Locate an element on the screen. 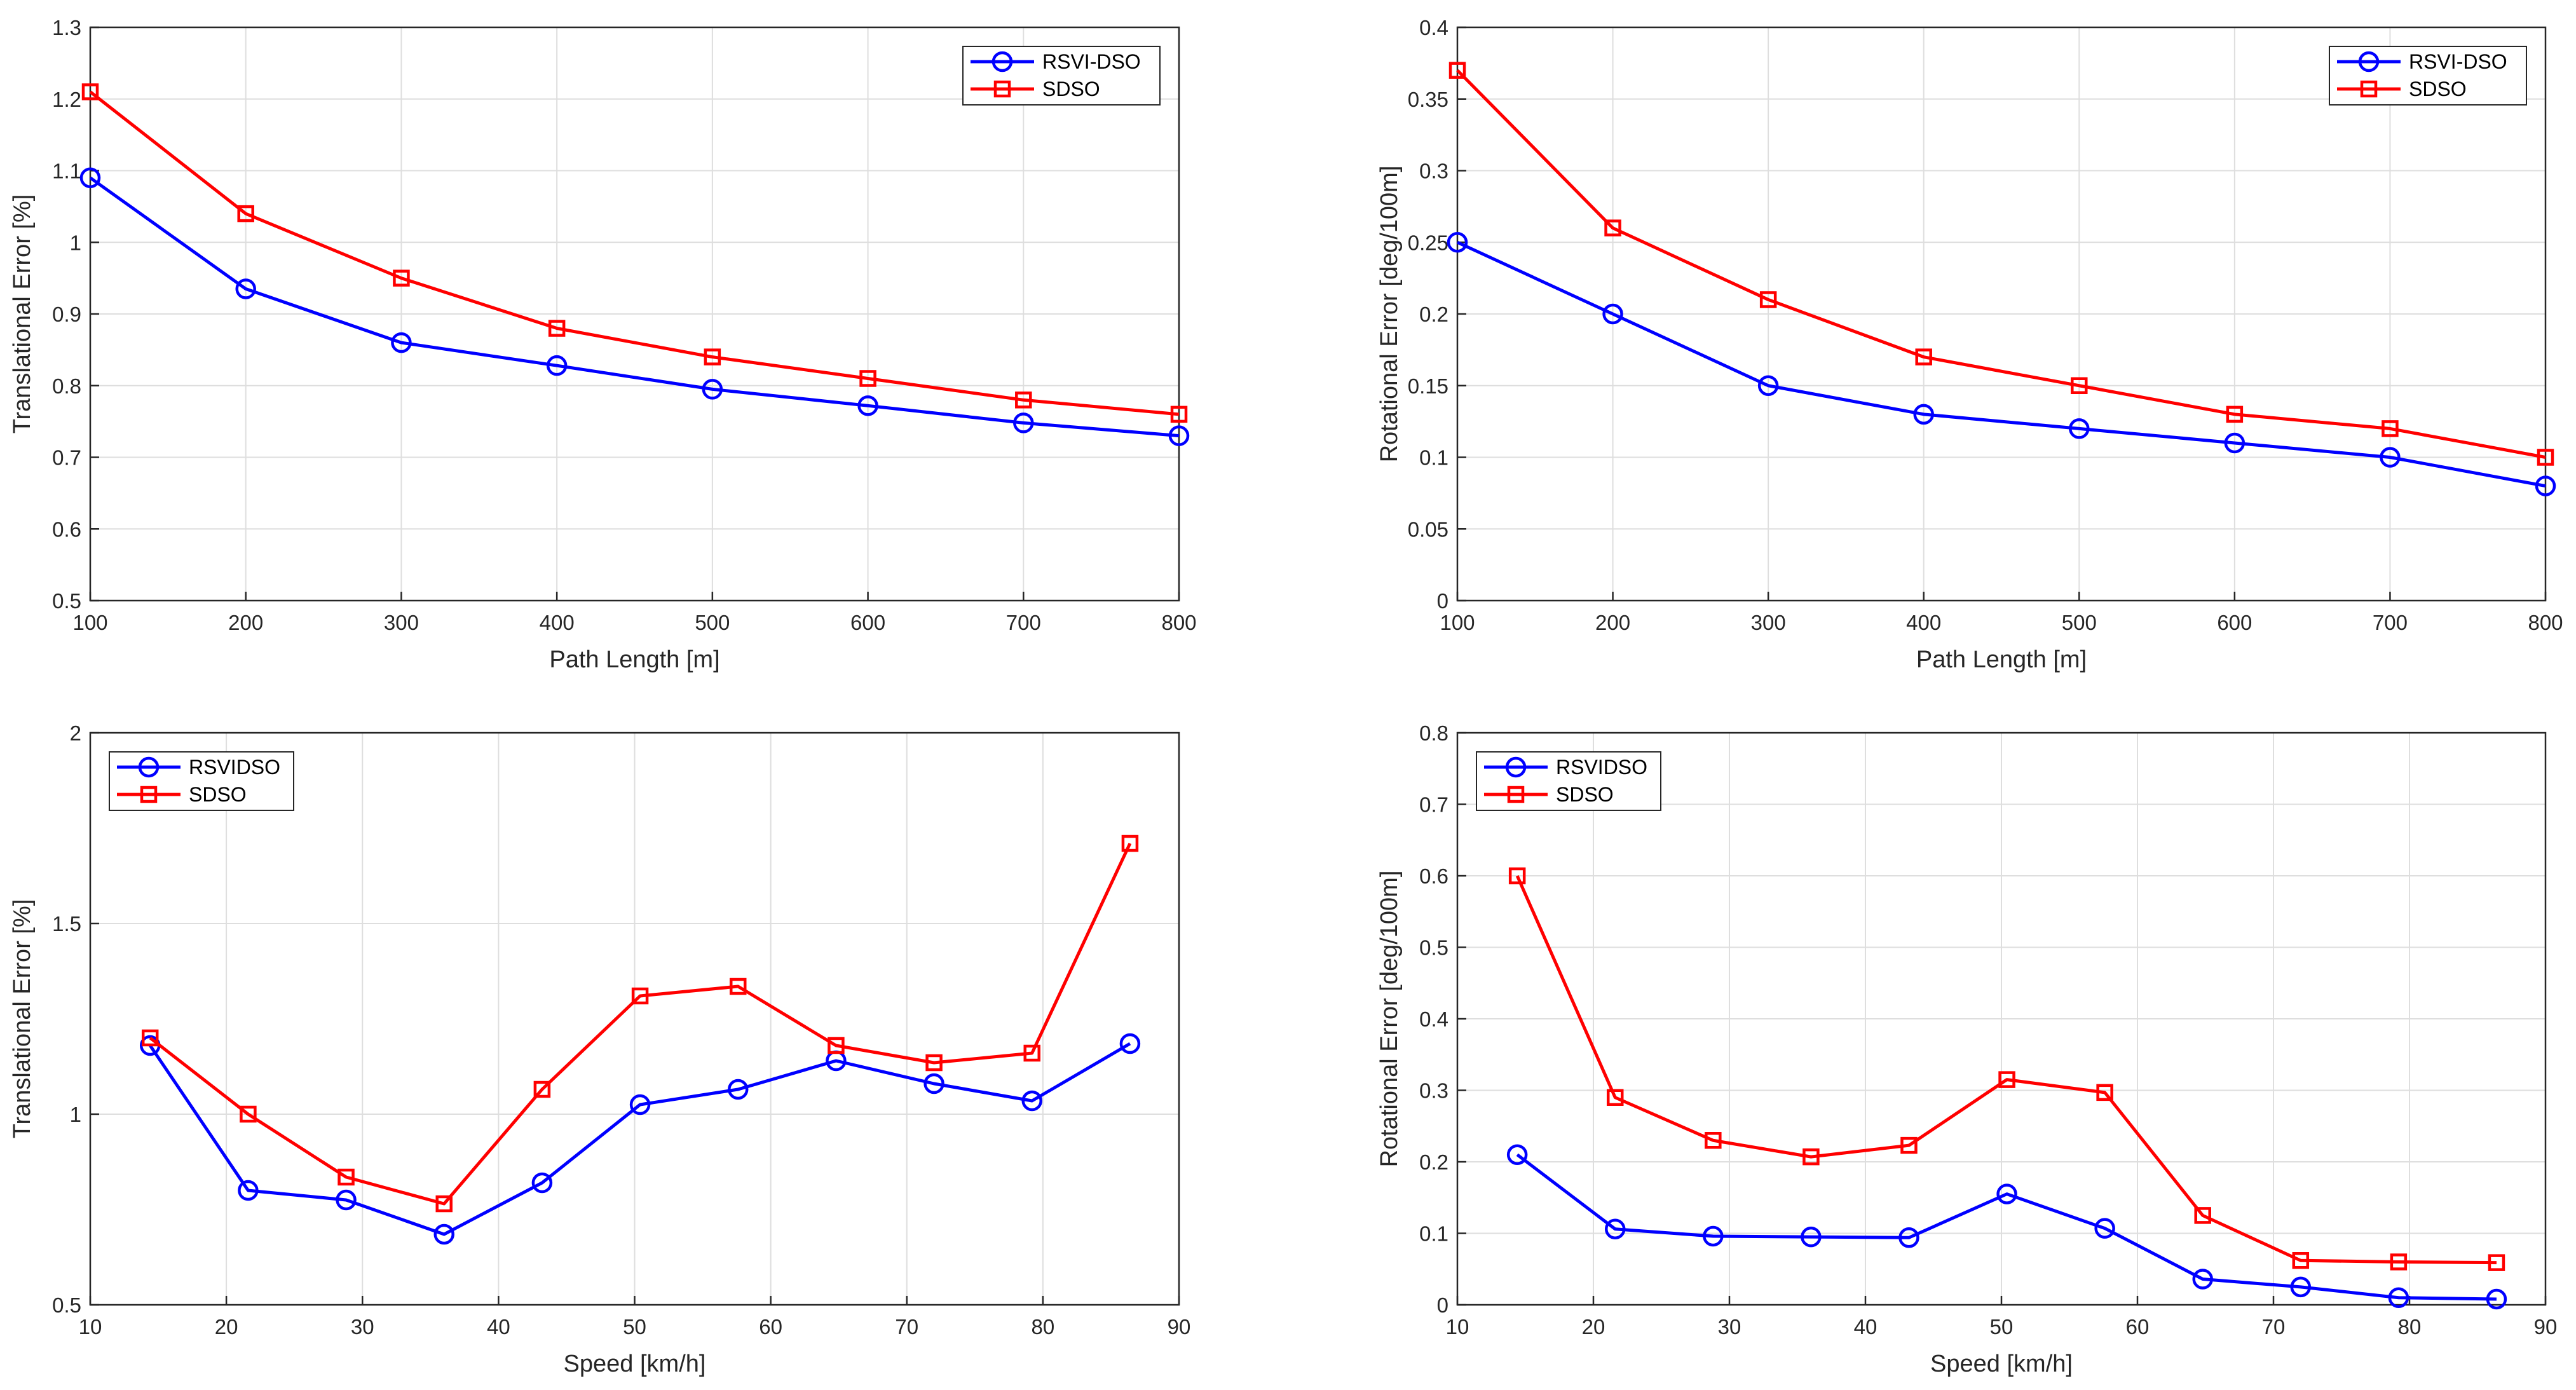 This screenshot has height=1390, width=2576. series-line-rsvidso is located at coordinates (2006, 1227).